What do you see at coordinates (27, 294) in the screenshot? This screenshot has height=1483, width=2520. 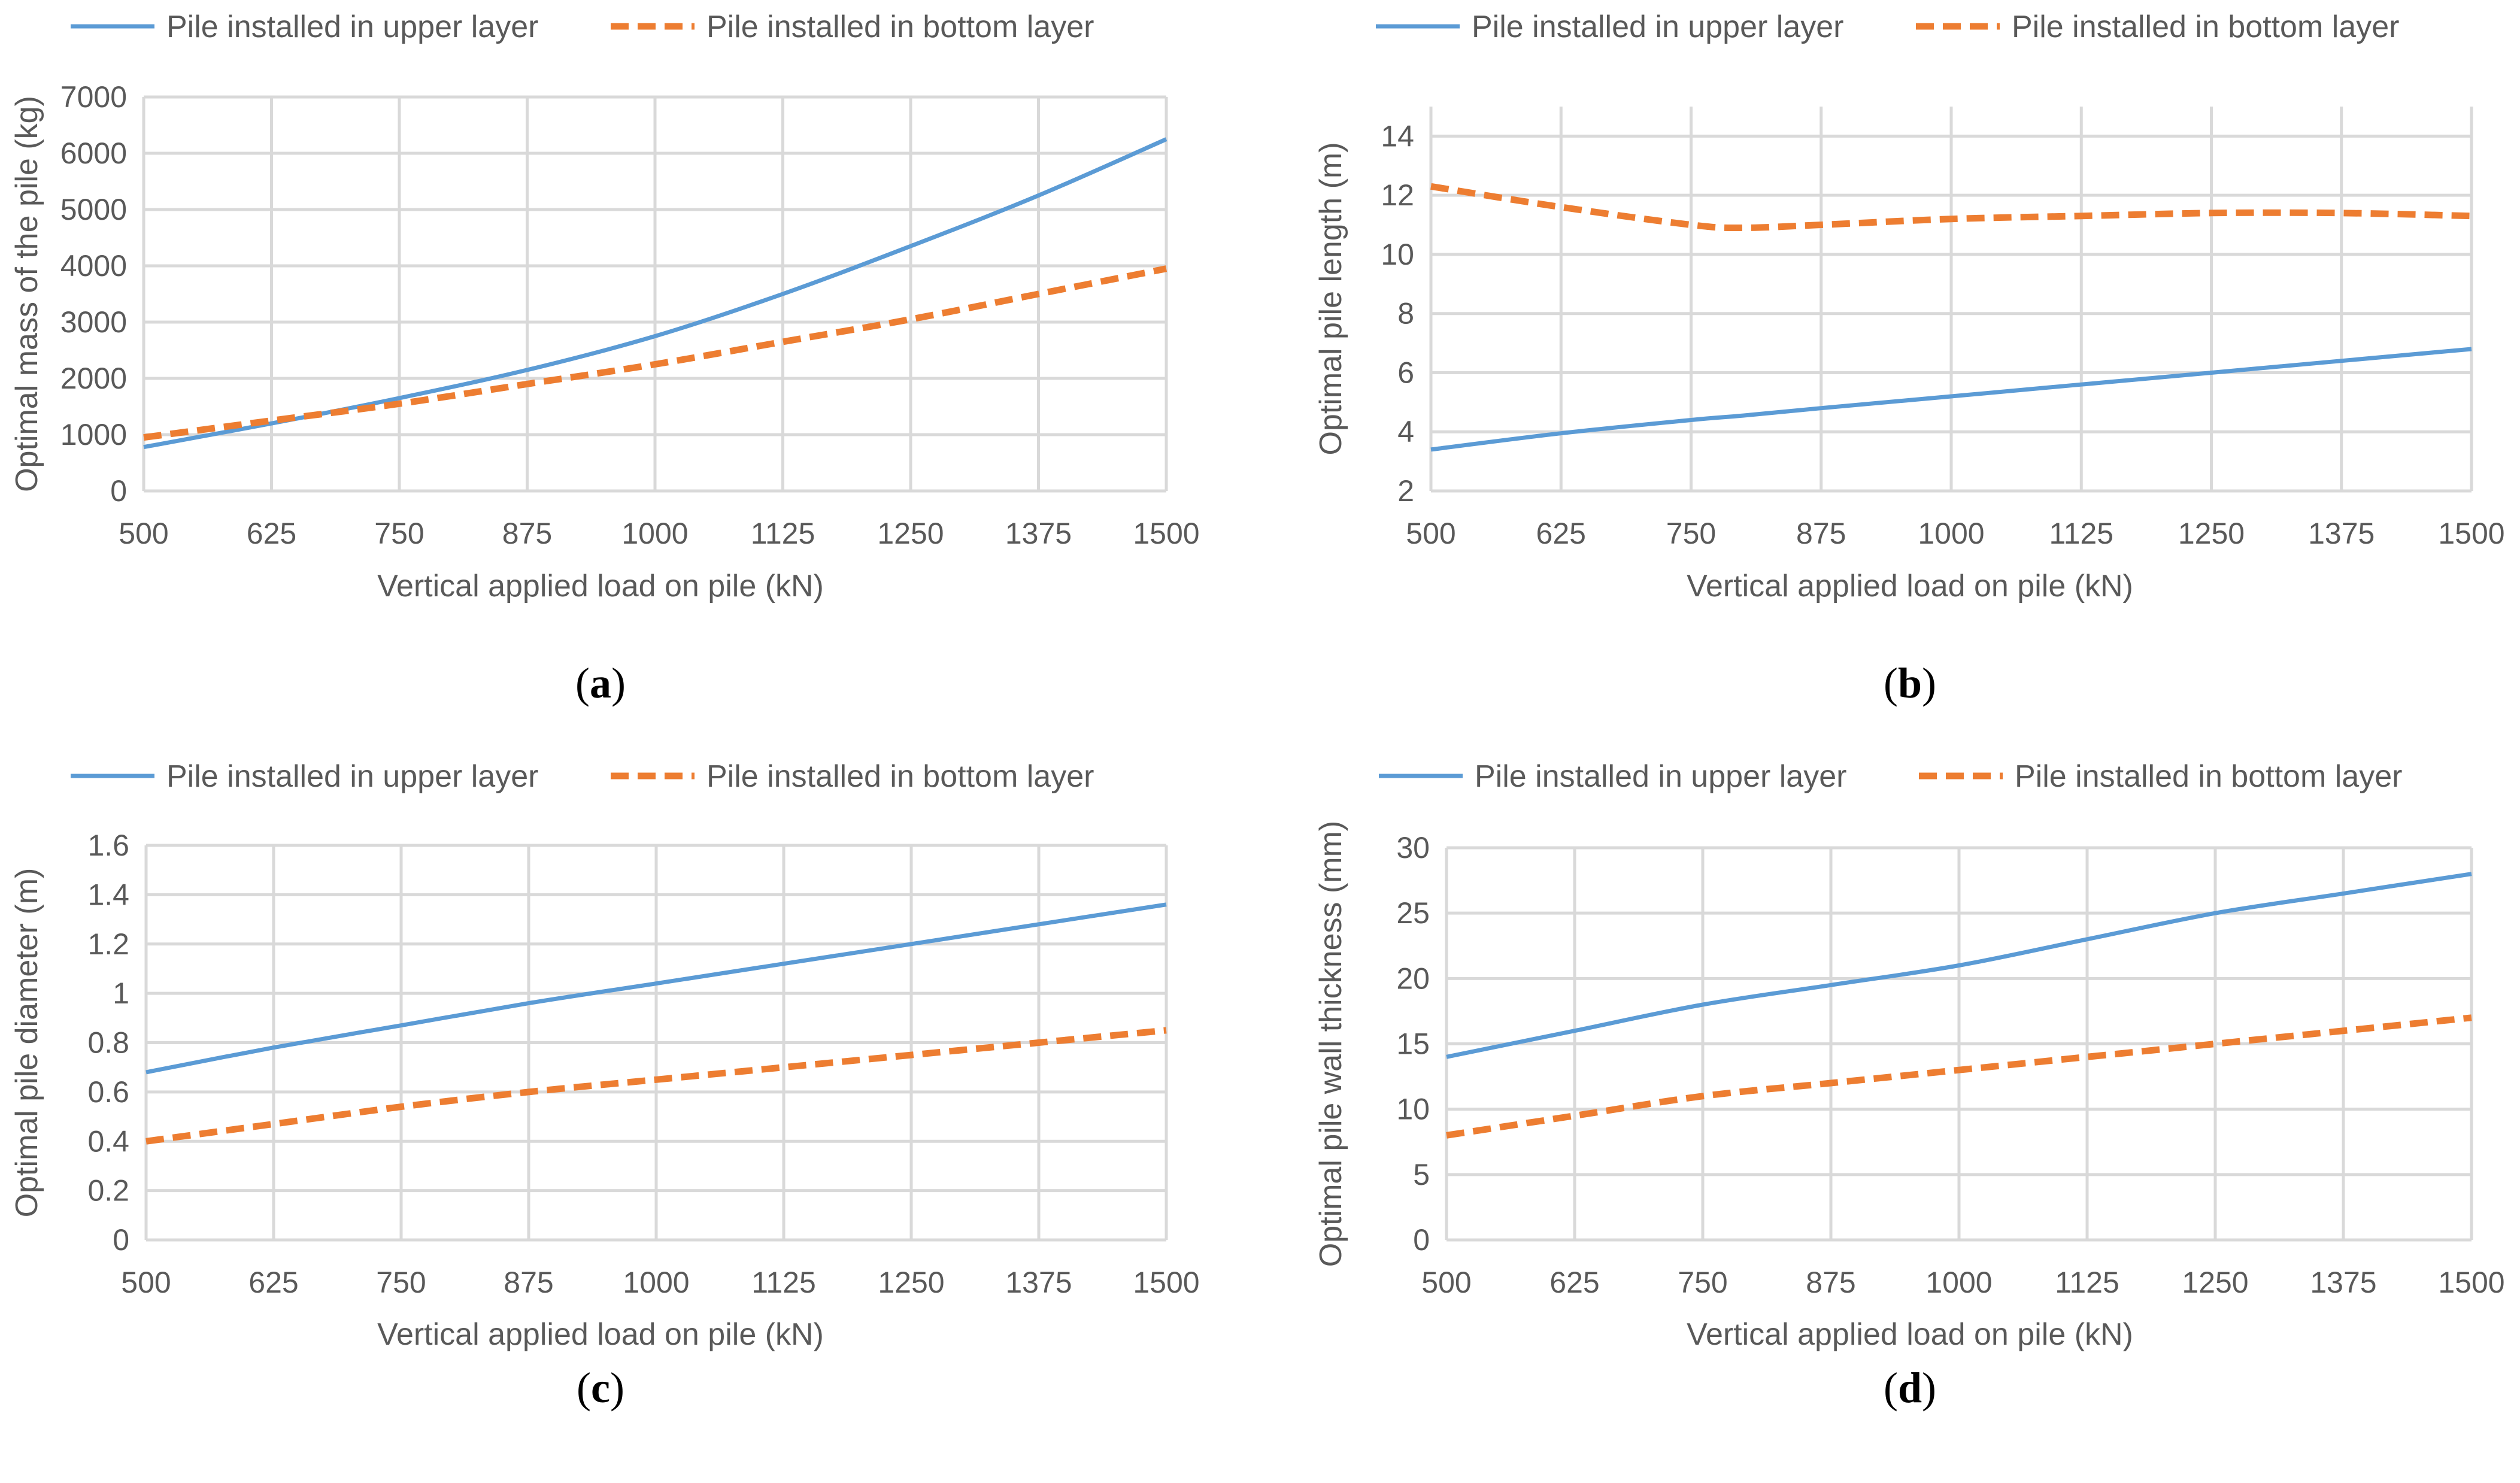 I see `y-axis-title: Optimal mass of the pile (kg)` at bounding box center [27, 294].